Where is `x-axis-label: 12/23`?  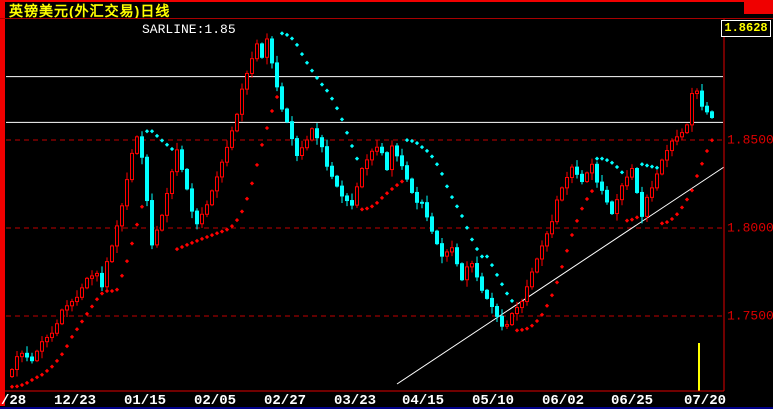
x-axis-label: 12/23 is located at coordinates (75, 401).